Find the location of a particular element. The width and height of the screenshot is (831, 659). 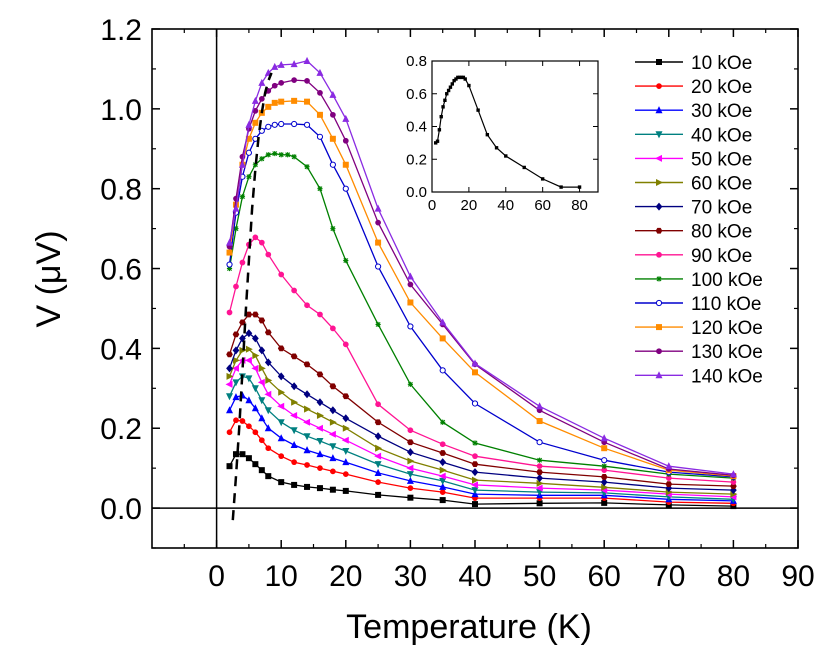

legend-label: 140 kOe is located at coordinates (727, 376).